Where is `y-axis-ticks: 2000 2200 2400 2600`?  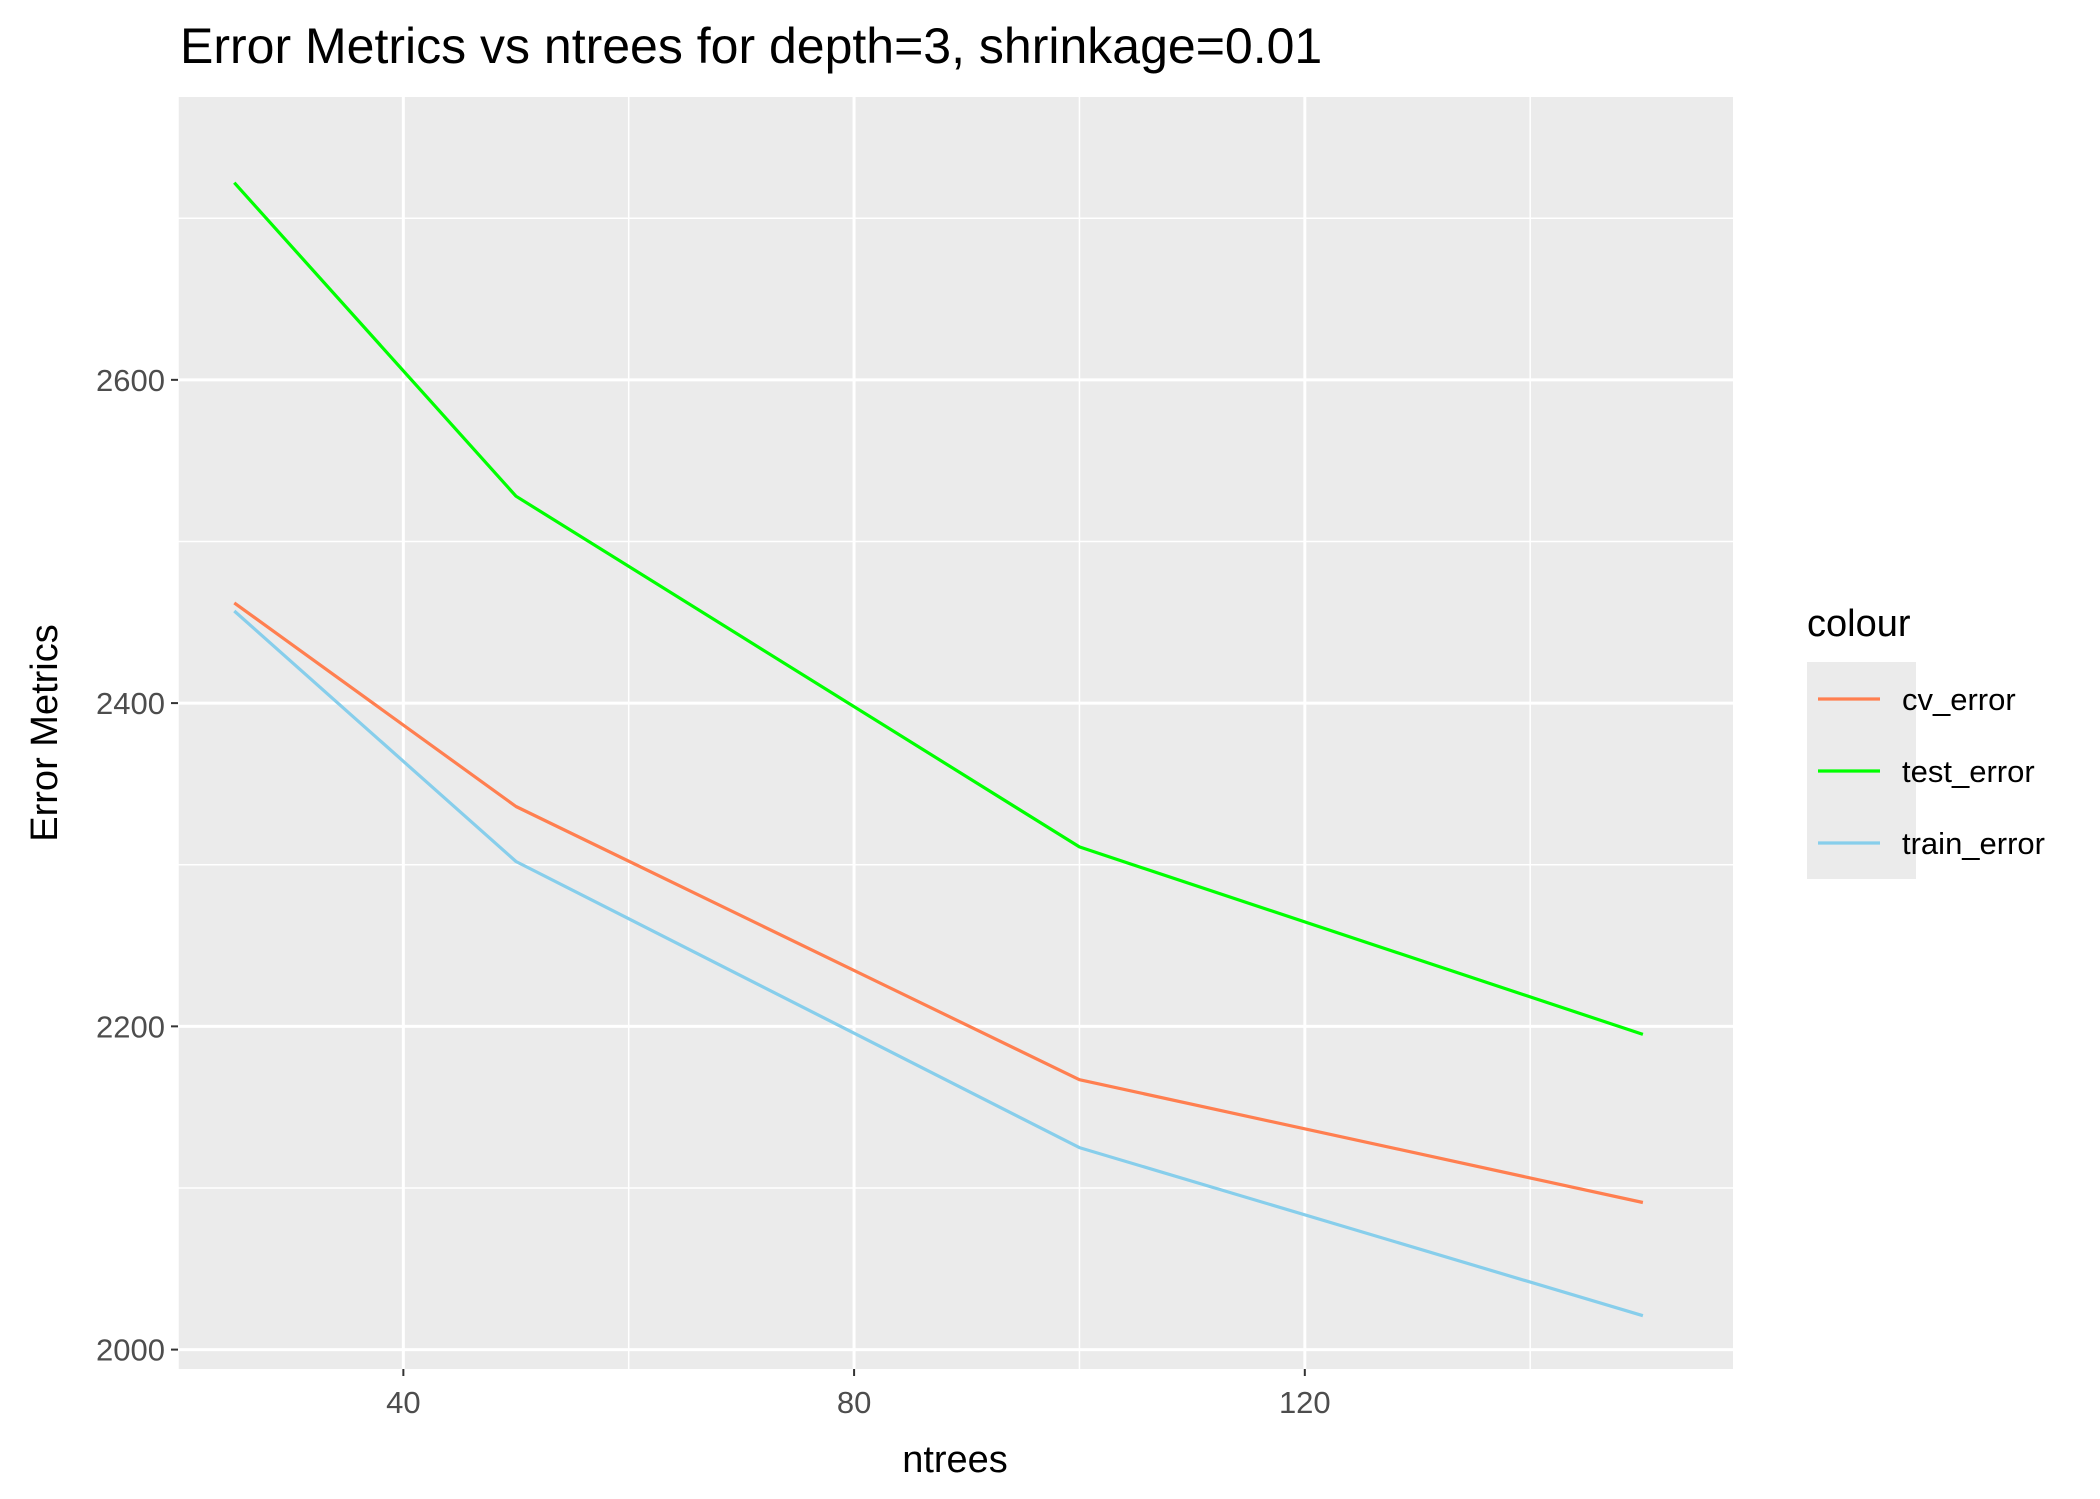
y-axis-ticks: 2000 2200 2400 2600 is located at coordinates (137, 865).